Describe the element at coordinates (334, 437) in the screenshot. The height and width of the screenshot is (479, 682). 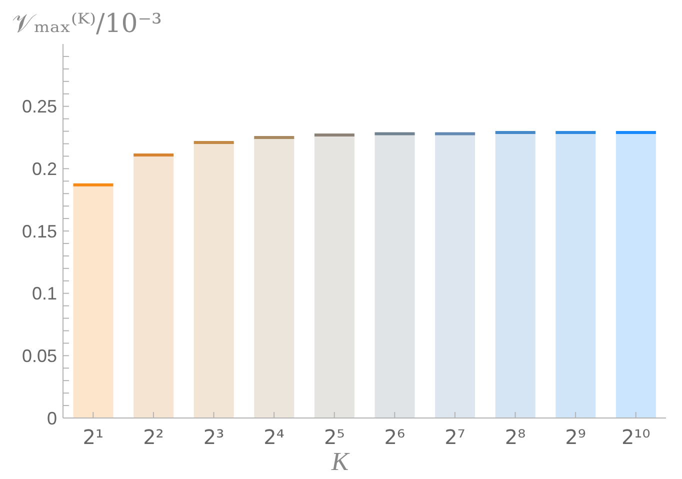
I see `x-tick-label: 2⁵` at that location.